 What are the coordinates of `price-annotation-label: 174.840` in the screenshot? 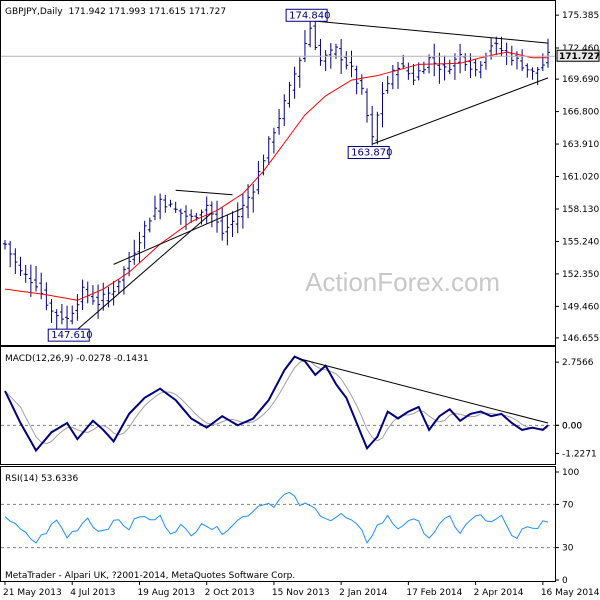 It's located at (309, 15).